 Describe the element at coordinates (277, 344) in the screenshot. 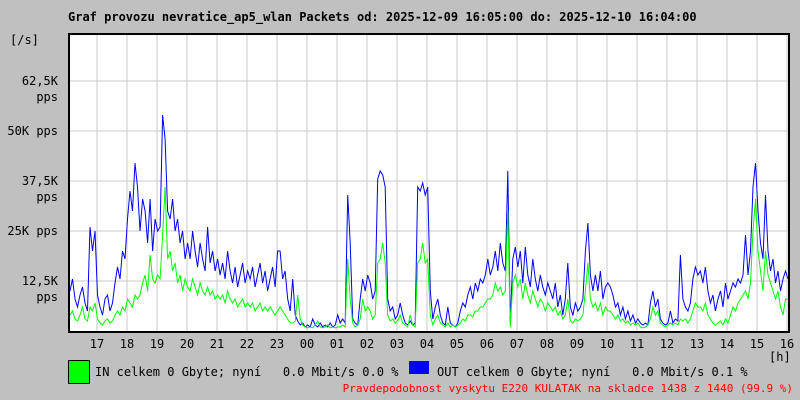

I see `x-tick-label: 23` at that location.